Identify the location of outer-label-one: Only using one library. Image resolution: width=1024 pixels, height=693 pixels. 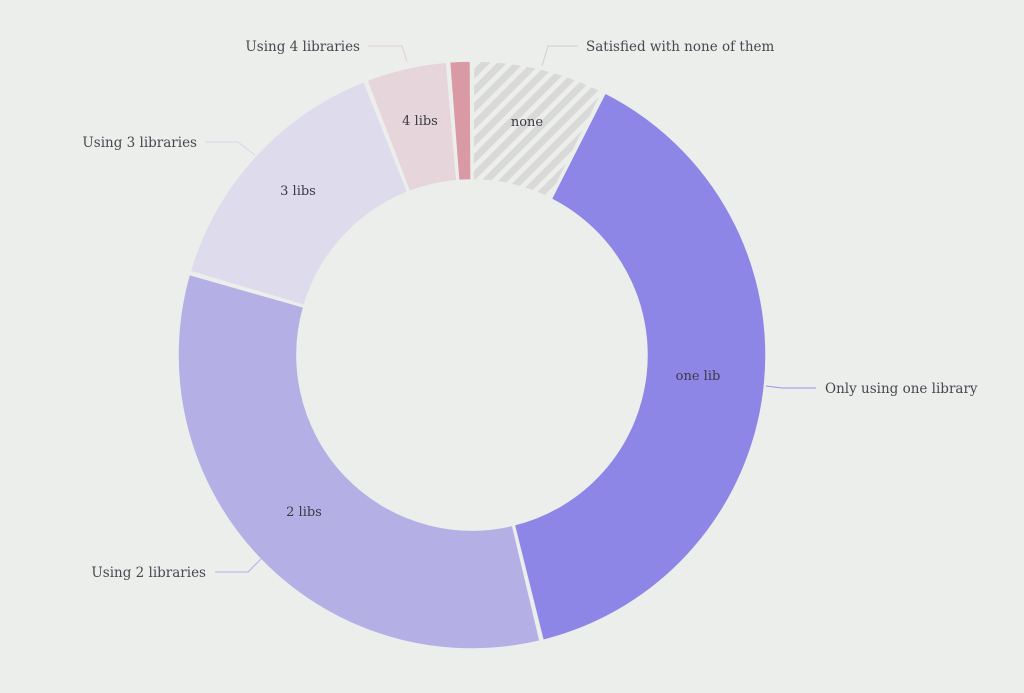
(901, 389).